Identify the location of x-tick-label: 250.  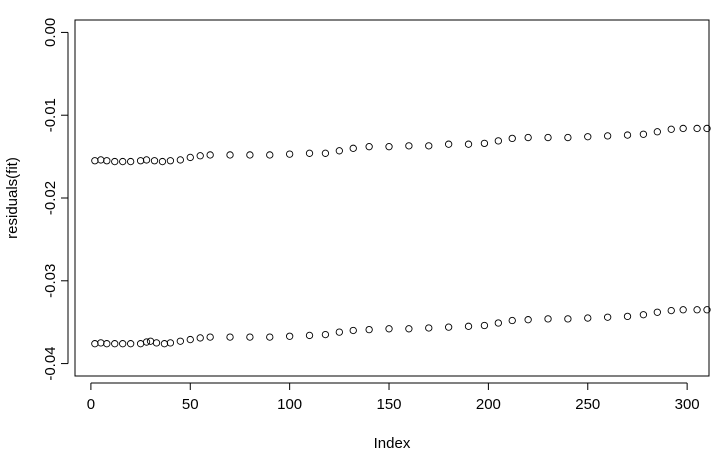
(587, 404).